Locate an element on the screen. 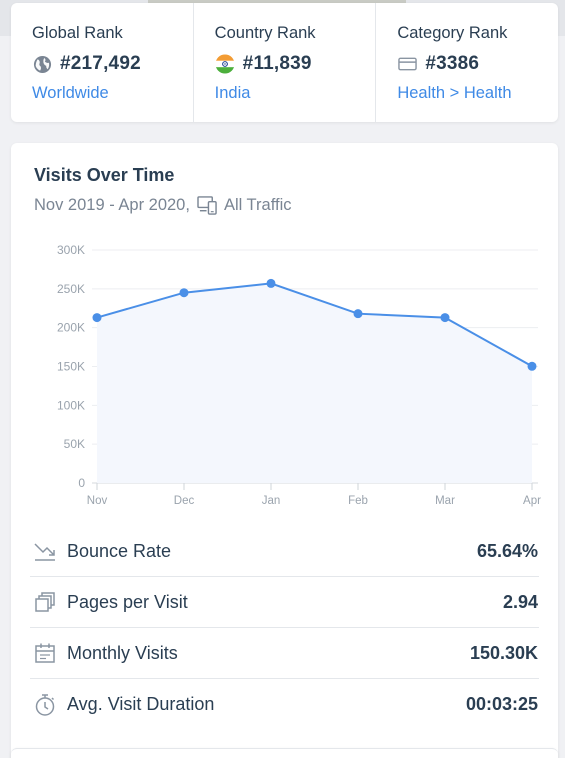  country-rank: Country Rank #11,839 India is located at coordinates (284, 62).